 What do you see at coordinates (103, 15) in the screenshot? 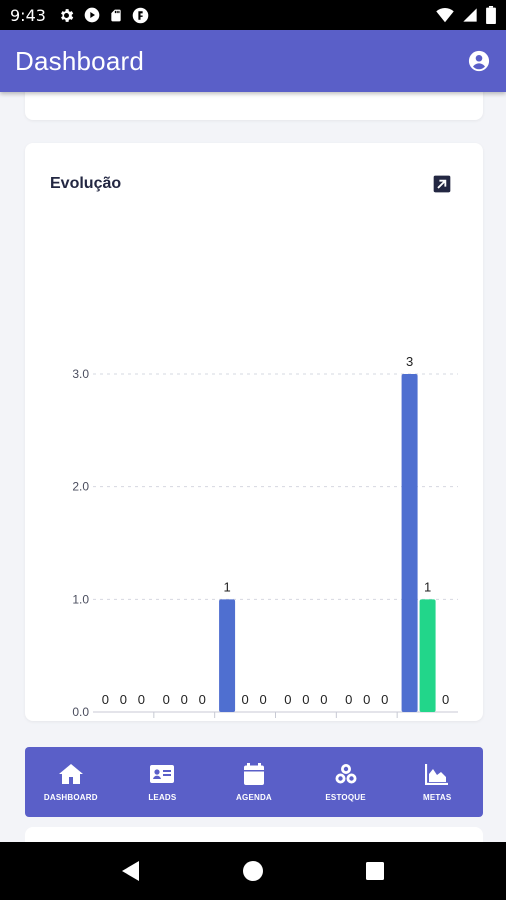
I see `status-notification-icons` at bounding box center [103, 15].